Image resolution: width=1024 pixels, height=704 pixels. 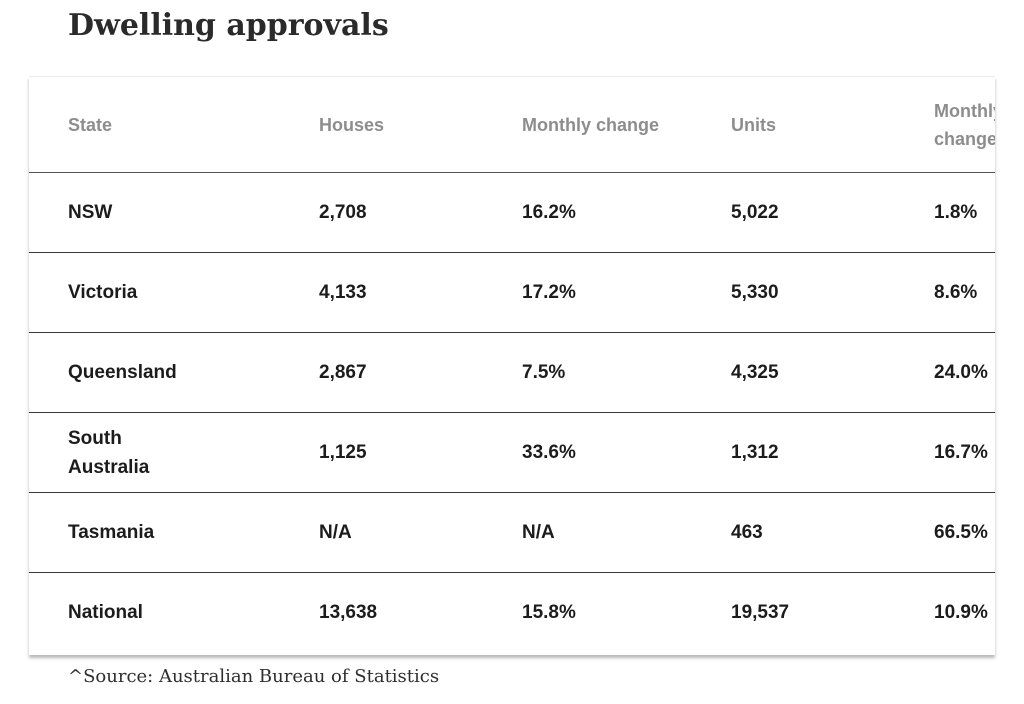 I want to click on state-name: South Australia, so click(x=109, y=452).